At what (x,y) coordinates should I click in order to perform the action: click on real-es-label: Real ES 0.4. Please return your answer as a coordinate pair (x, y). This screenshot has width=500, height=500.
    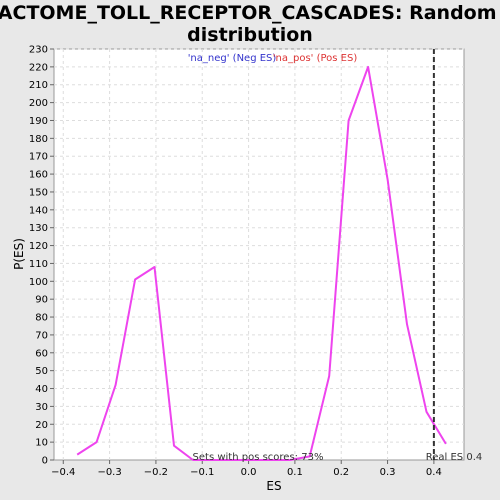
    Looking at the image, I should click on (454, 457).